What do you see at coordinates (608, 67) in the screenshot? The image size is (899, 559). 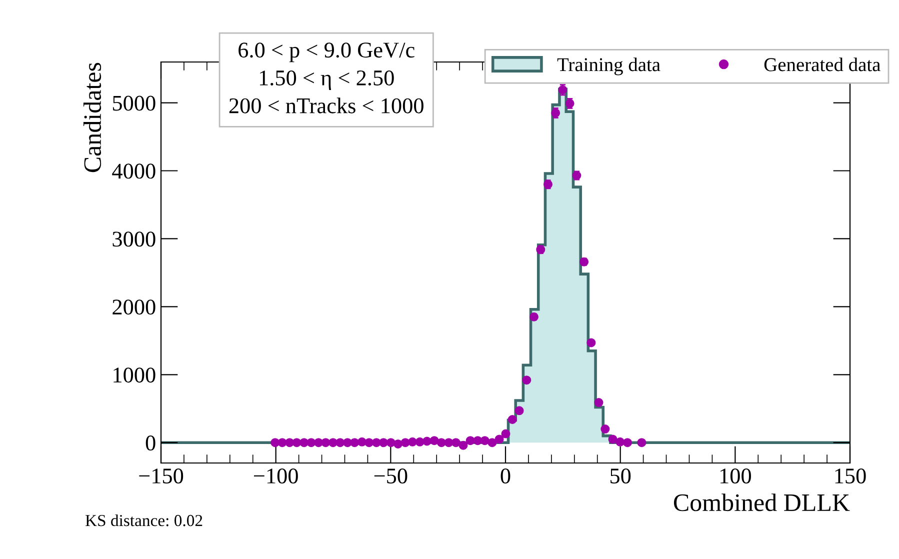 I see `legend-label: Training data` at bounding box center [608, 67].